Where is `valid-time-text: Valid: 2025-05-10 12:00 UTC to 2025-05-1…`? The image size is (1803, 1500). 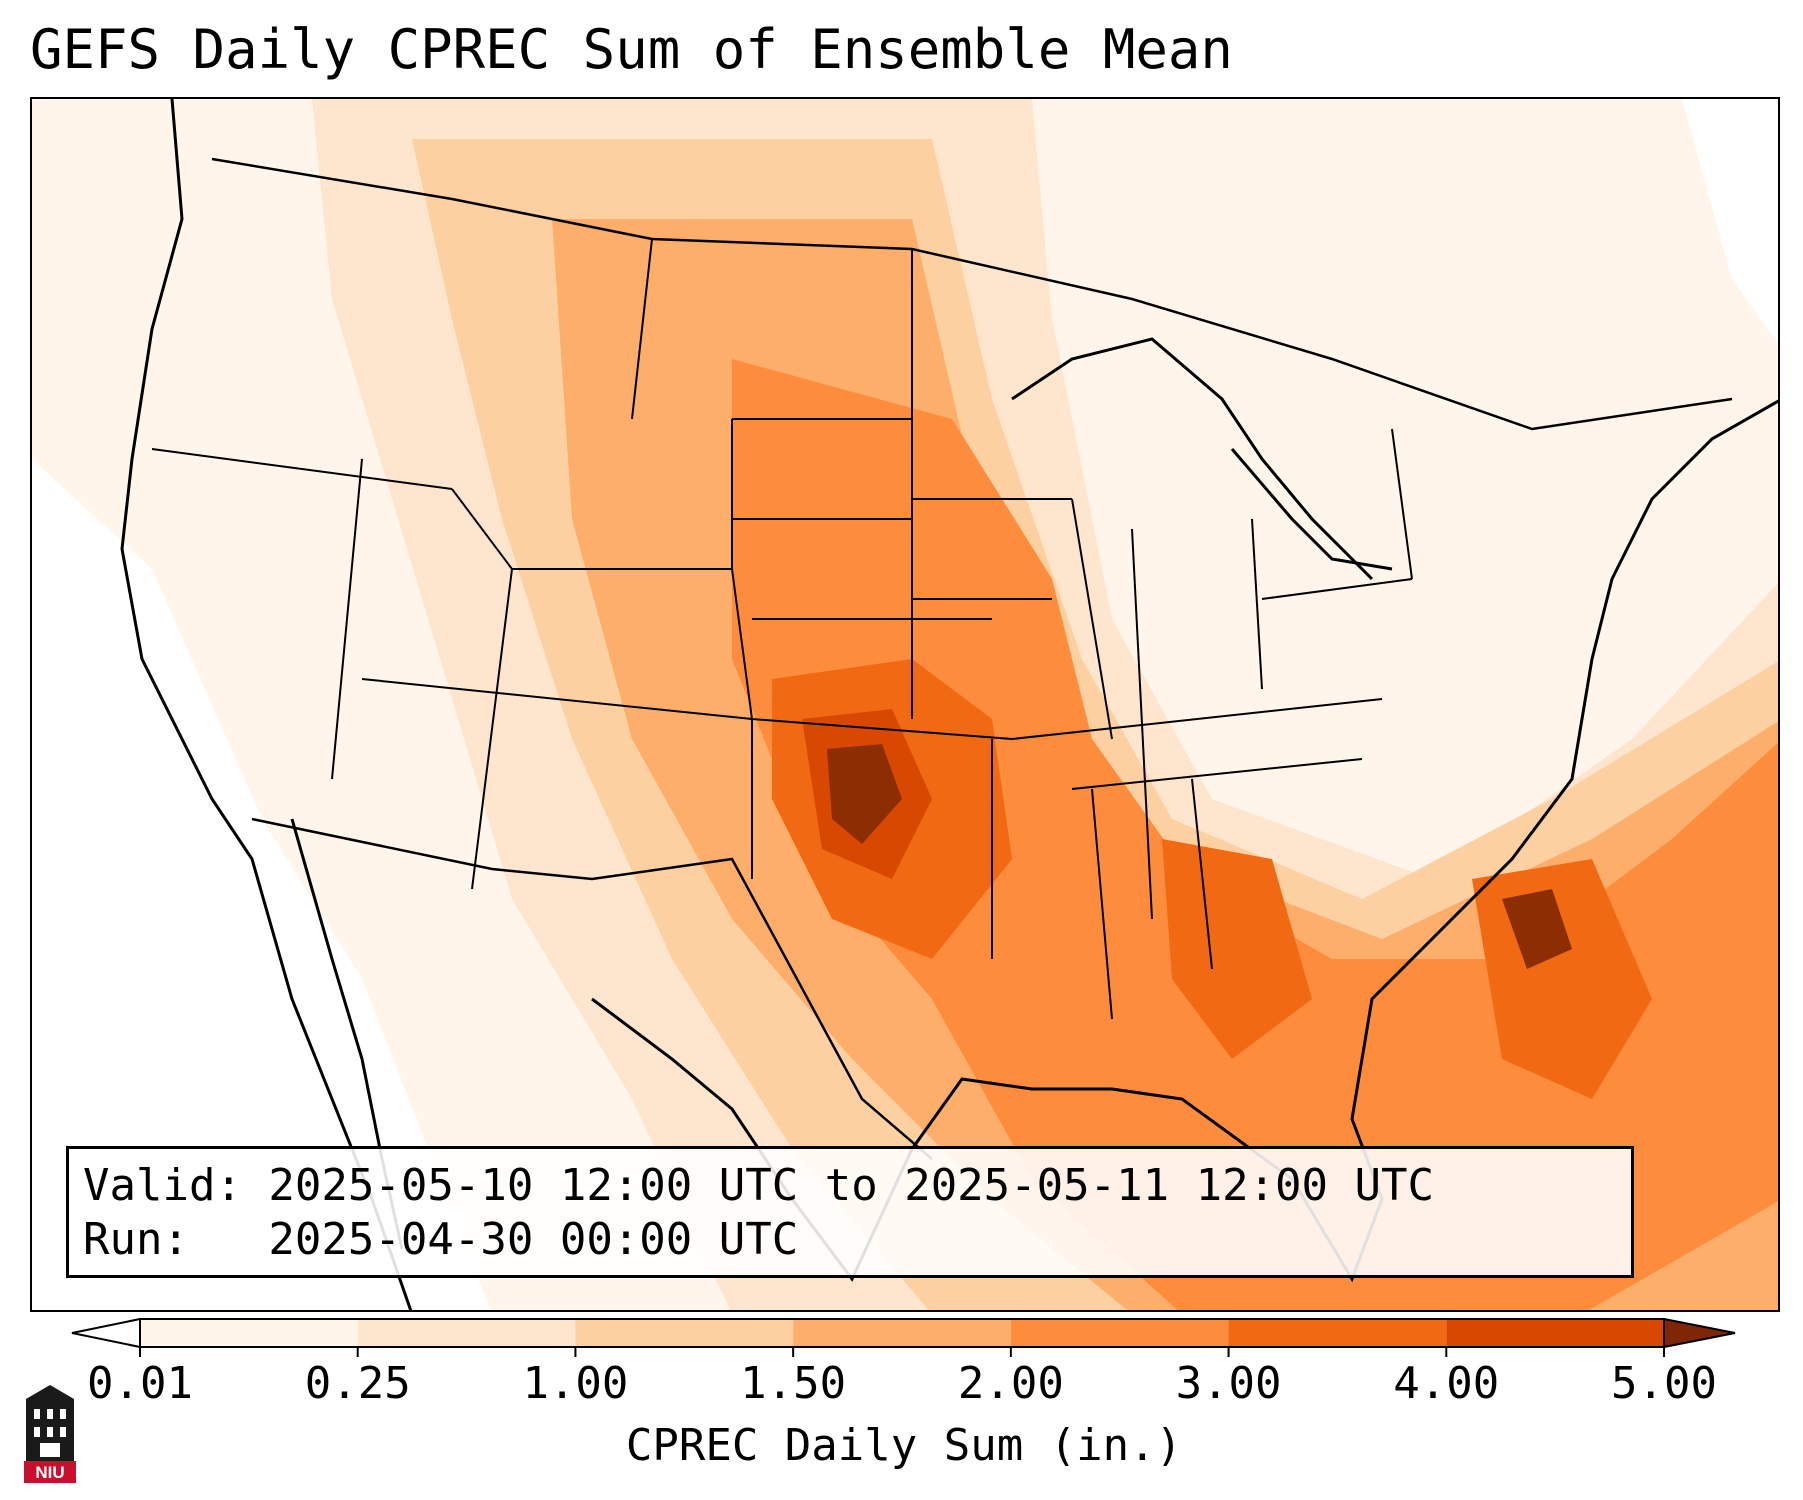 valid-time-text: Valid: 2025-05-10 12:00 UTC to 2025-05-1… is located at coordinates (759, 1185).